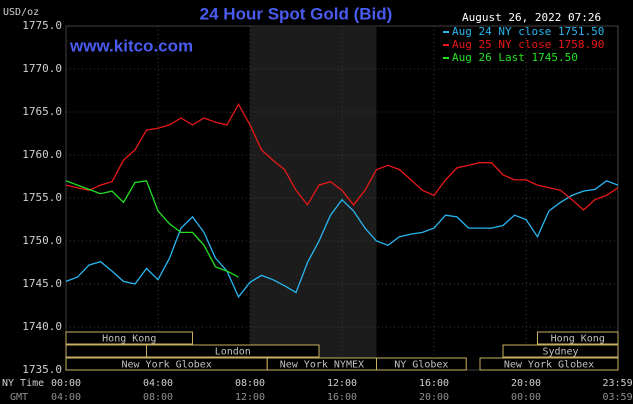  Describe the element at coordinates (23, 383) in the screenshot. I see `x-row-label: NY Time` at that location.